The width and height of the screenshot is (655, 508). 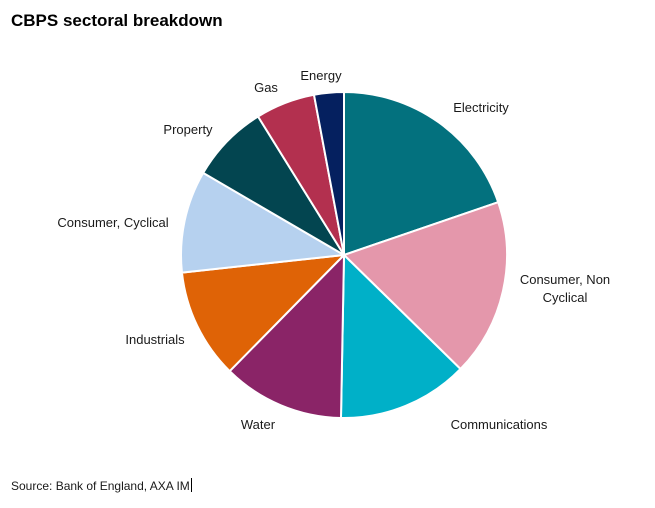 What do you see at coordinates (328, 173) in the screenshot?
I see `pie-slice-energy` at bounding box center [328, 173].